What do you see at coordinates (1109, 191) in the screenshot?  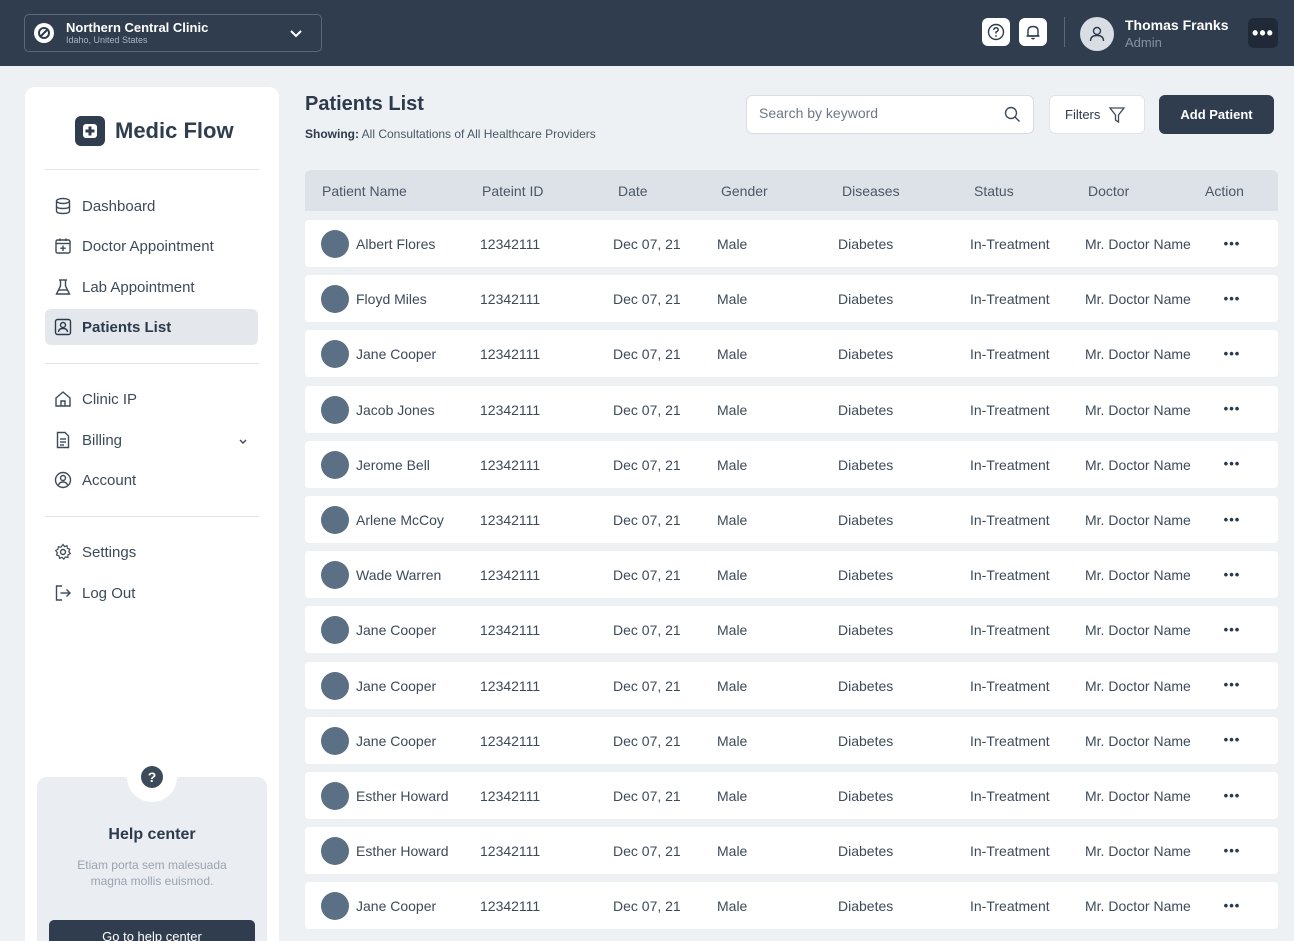 I see `column-header-doctor: Doctor` at bounding box center [1109, 191].